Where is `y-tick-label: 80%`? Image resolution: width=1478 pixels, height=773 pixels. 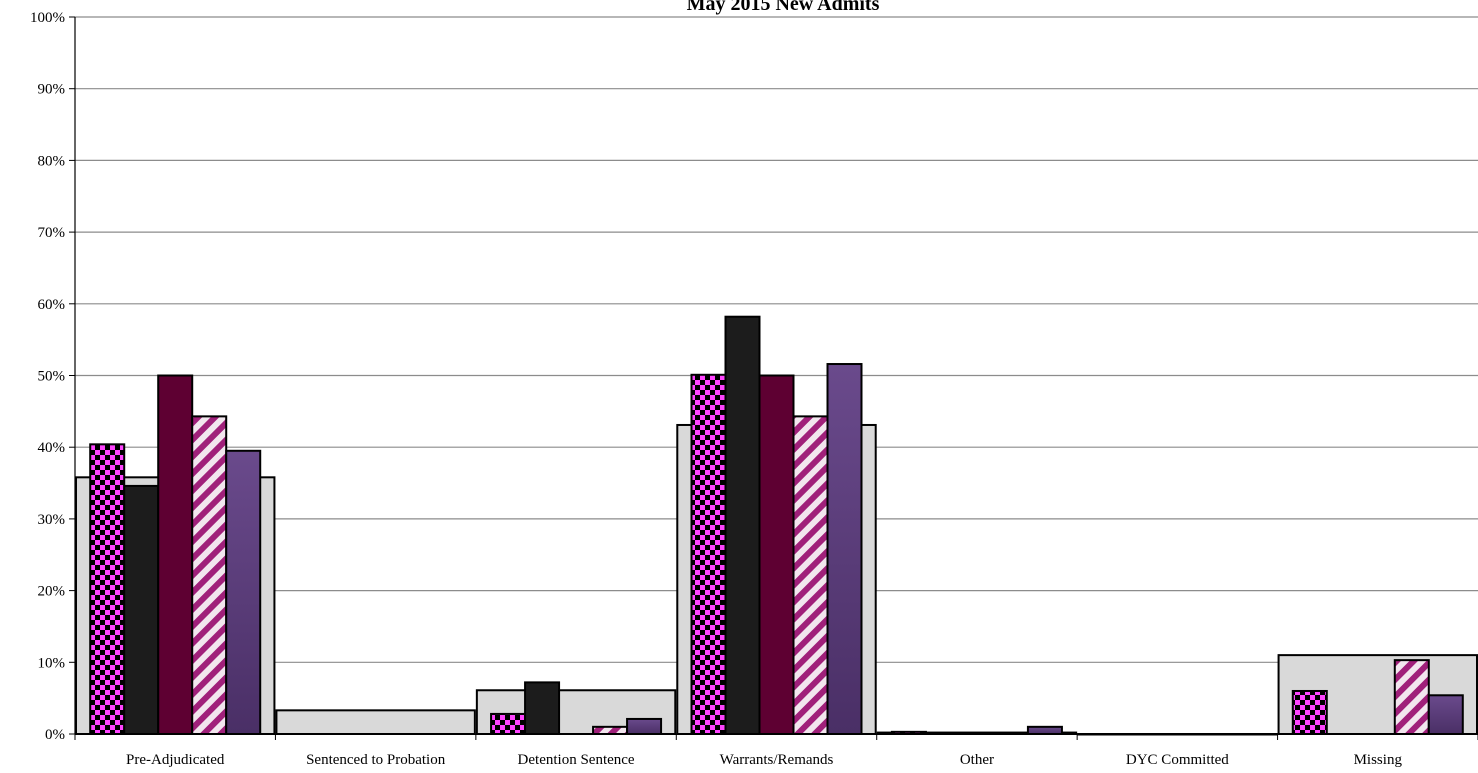 y-tick-label: 80% is located at coordinates (52, 161).